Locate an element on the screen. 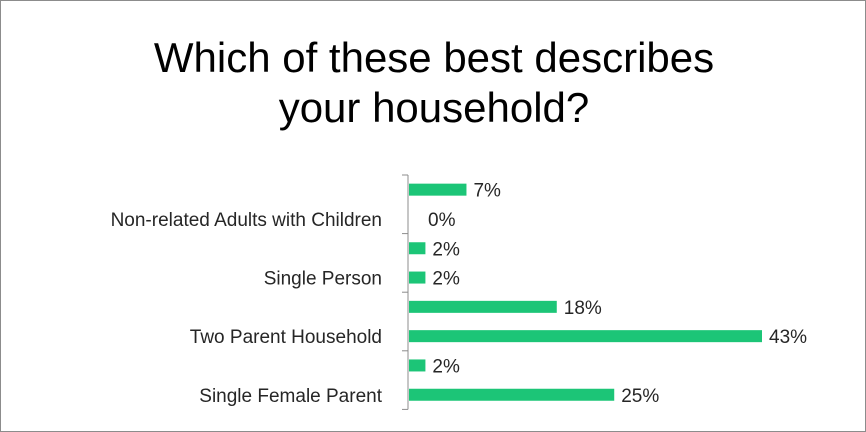 Image resolution: width=866 pixels, height=432 pixels. category-axis is located at coordinates (405, 292).